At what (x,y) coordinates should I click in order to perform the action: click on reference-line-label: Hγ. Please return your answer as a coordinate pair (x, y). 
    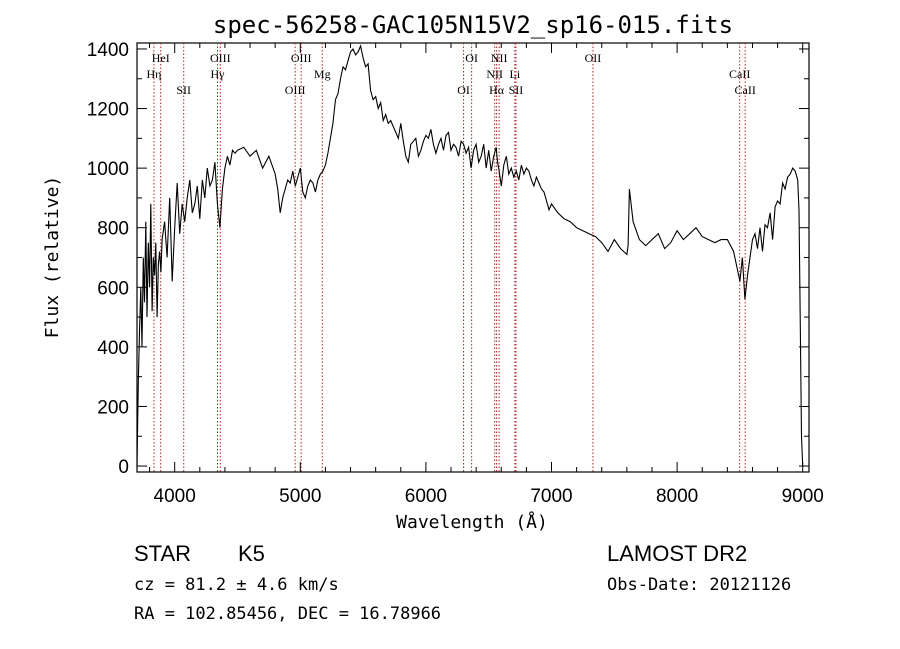
    Looking at the image, I should click on (218, 74).